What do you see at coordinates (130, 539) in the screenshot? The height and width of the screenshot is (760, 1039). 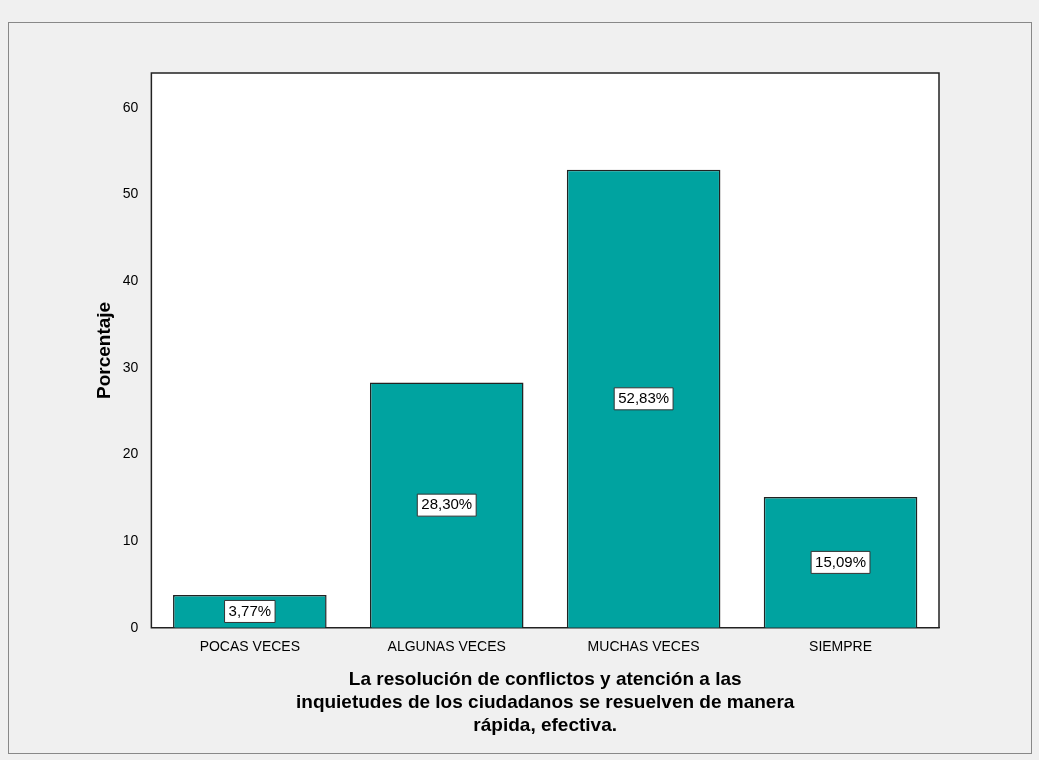 I see `y-tick-label: 10` at bounding box center [130, 539].